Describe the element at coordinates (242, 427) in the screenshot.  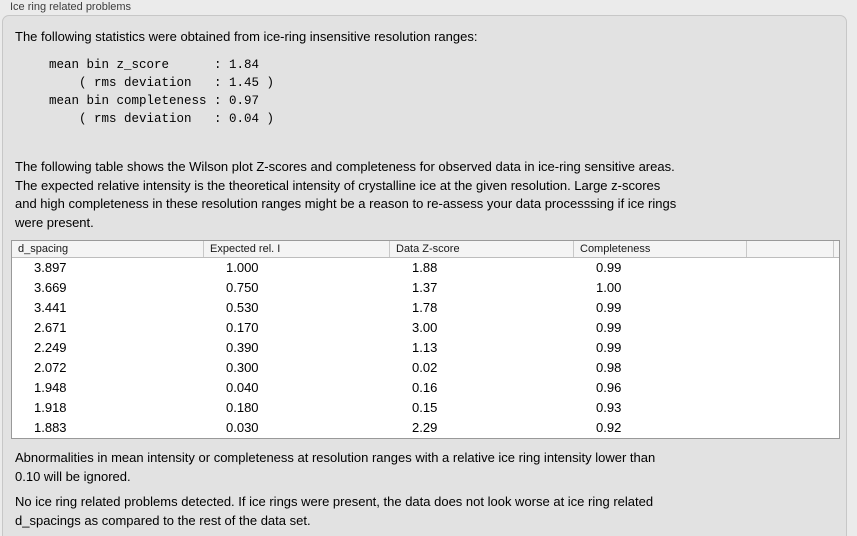
I see `table-cell: 0.030` at that location.